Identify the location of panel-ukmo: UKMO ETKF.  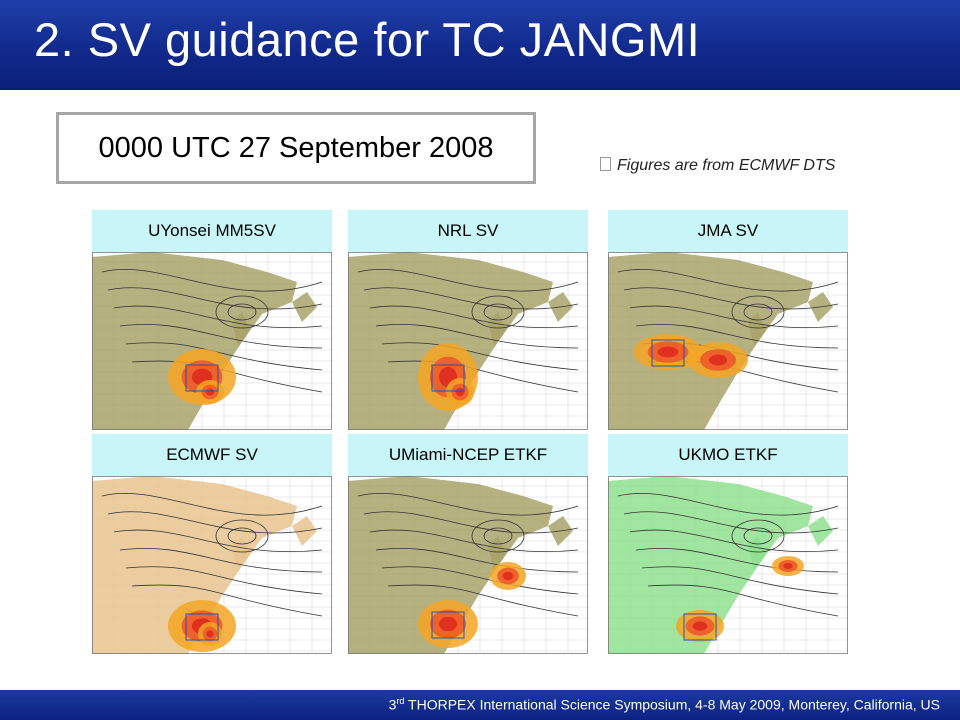
(728, 548).